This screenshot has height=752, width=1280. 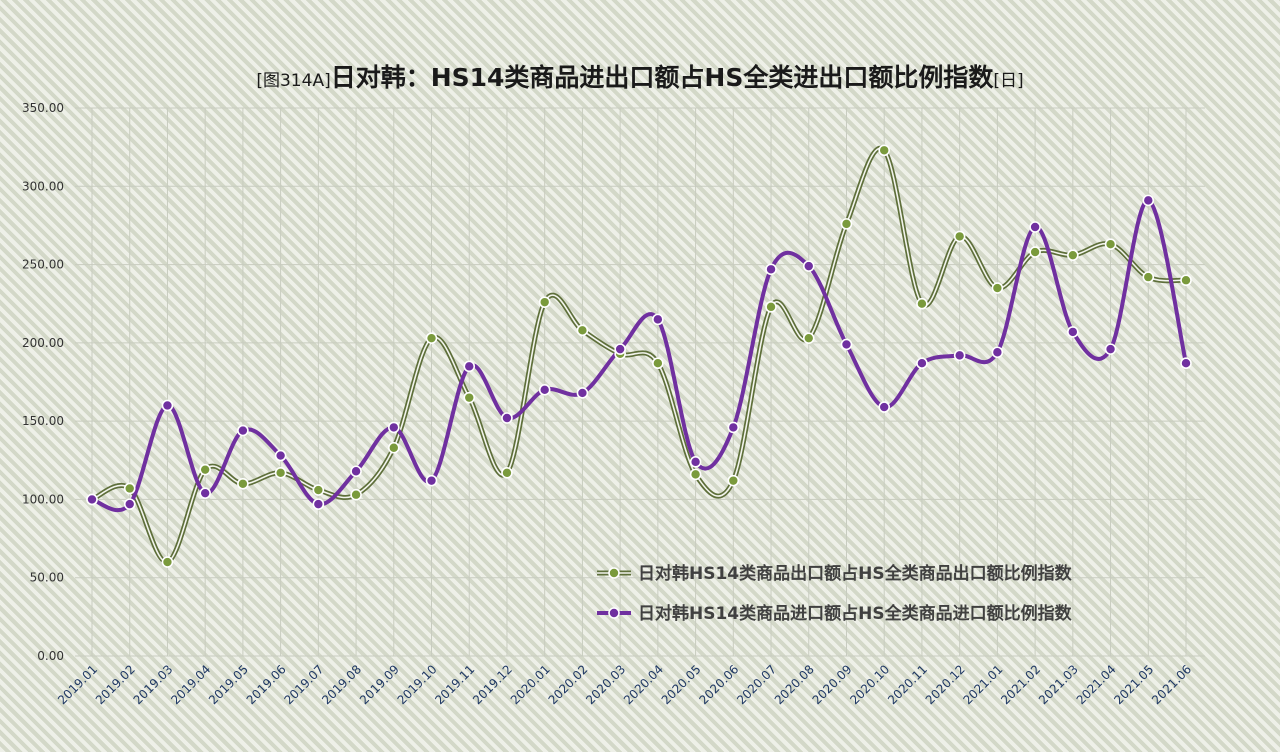 What do you see at coordinates (530, 684) in the screenshot?
I see `x-tick-label: 2020.01` at bounding box center [530, 684].